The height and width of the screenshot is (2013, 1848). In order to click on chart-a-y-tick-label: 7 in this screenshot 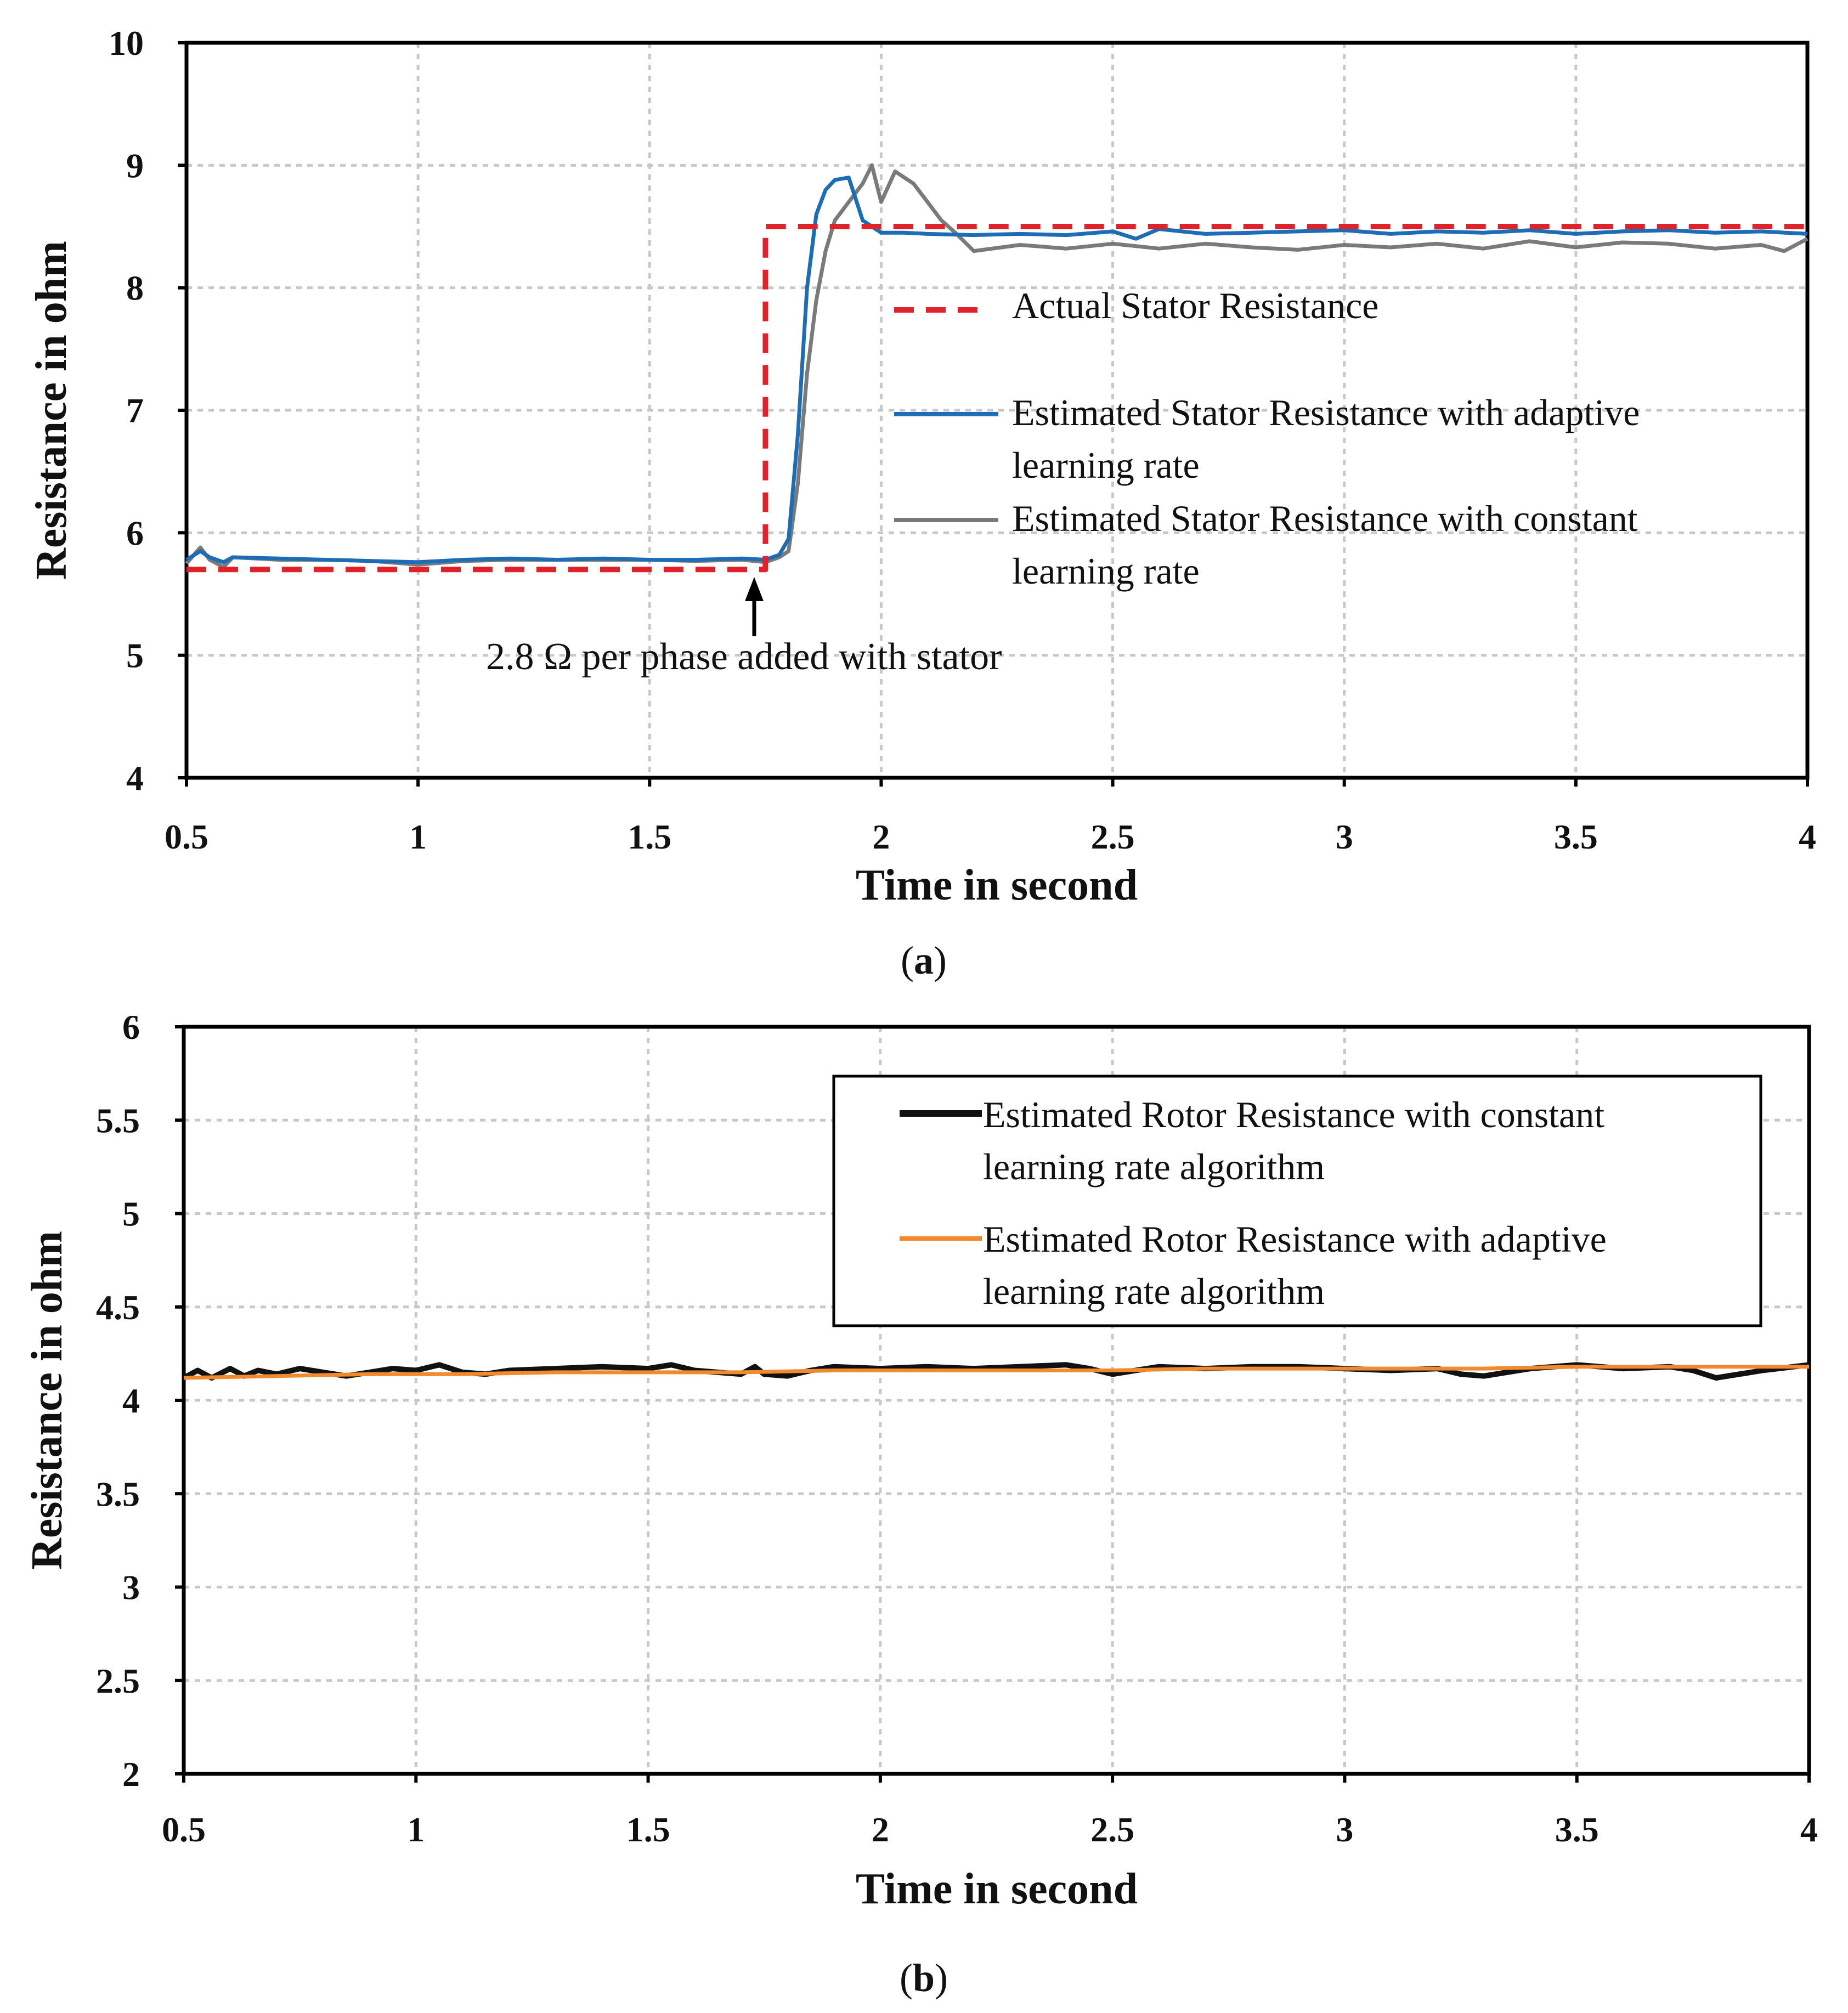, I will do `click(135, 411)`.